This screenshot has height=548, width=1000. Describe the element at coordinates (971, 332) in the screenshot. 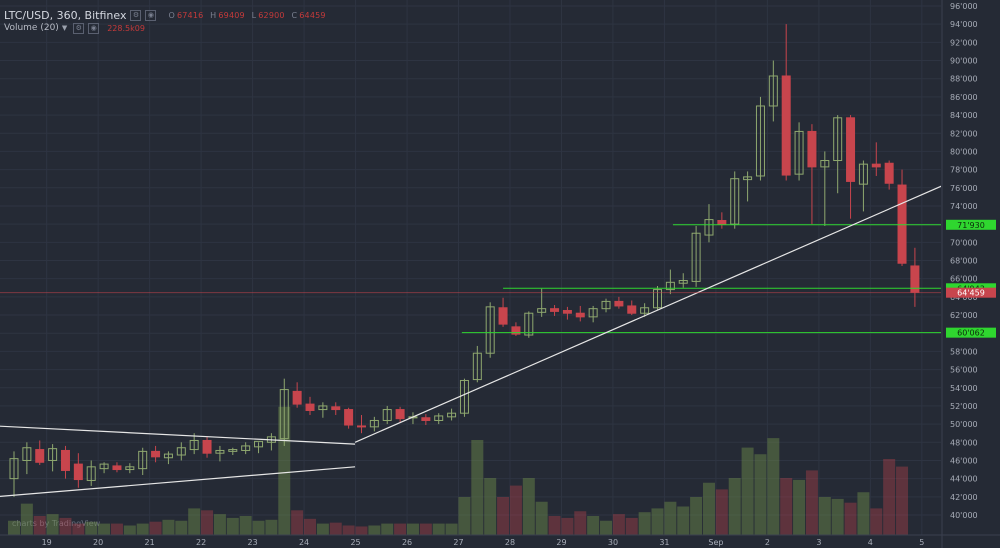

I see `level-price-tag` at that location.